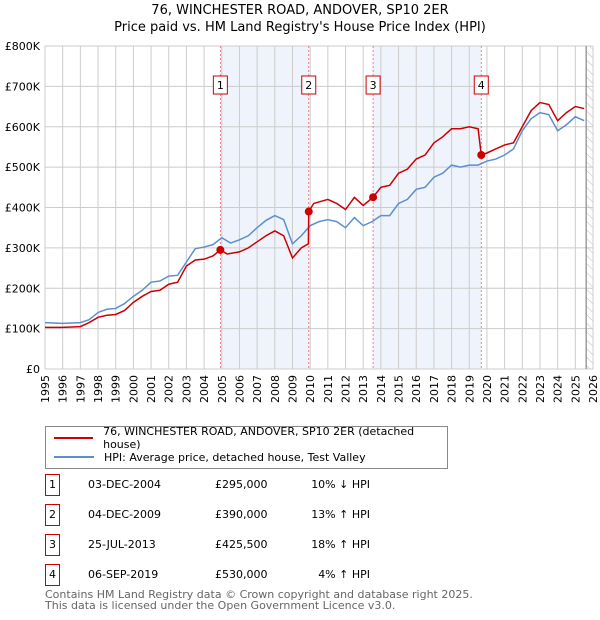 The image size is (600, 620). Describe the element at coordinates (363, 389) in the screenshot. I see `x-tick-label: 2013` at that location.